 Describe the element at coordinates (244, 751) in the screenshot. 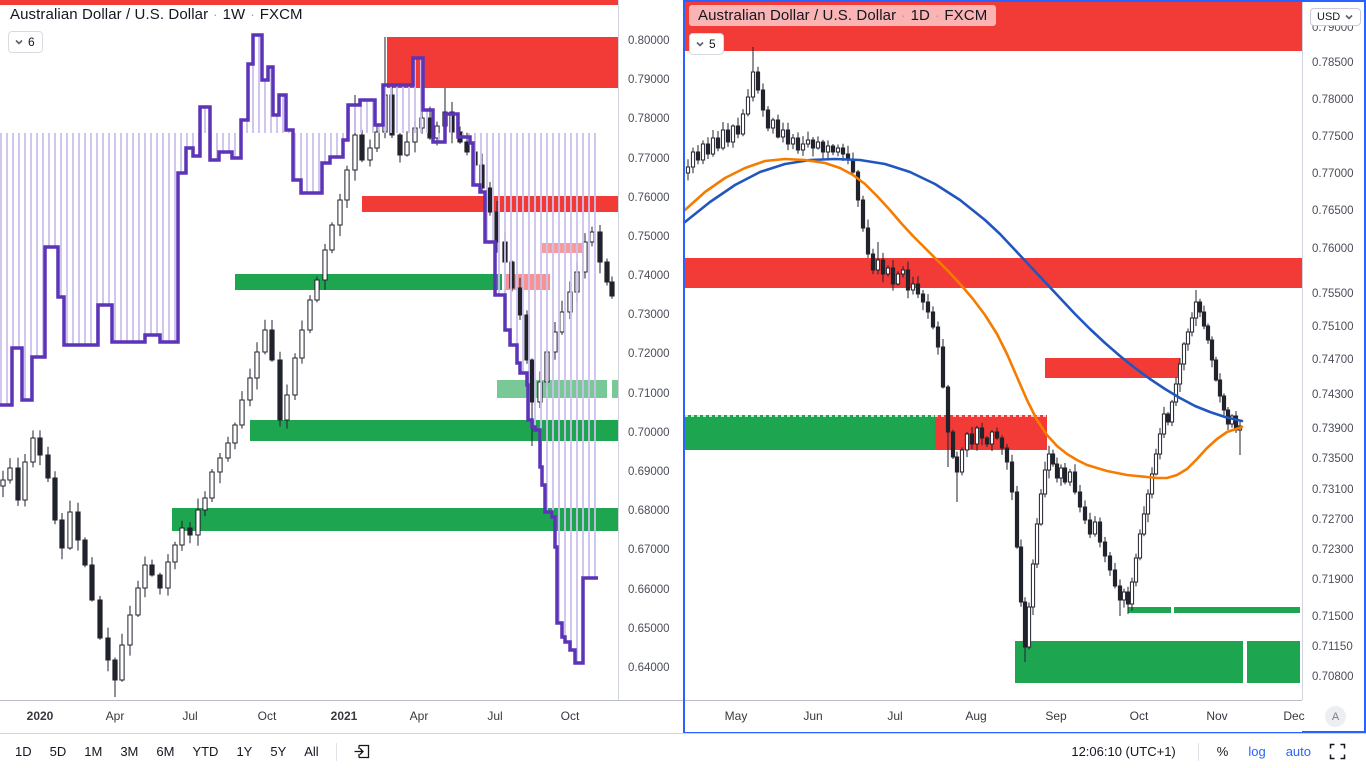

I see `range-button-1Y: 1Y` at that location.